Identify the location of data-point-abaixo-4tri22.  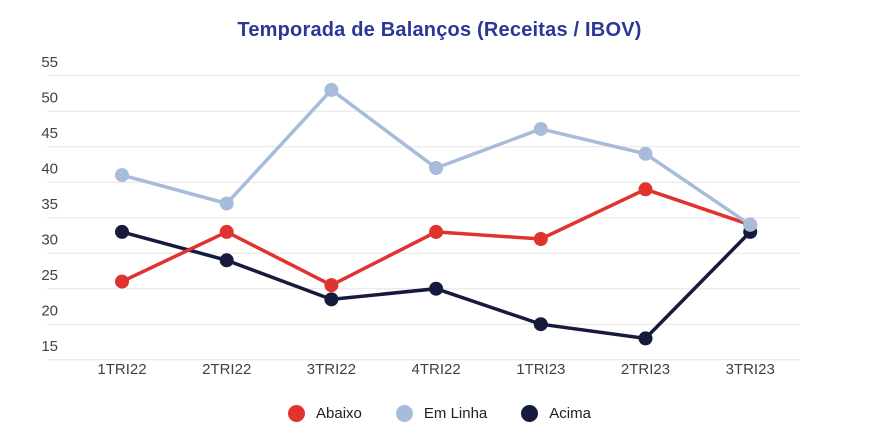
(436, 231).